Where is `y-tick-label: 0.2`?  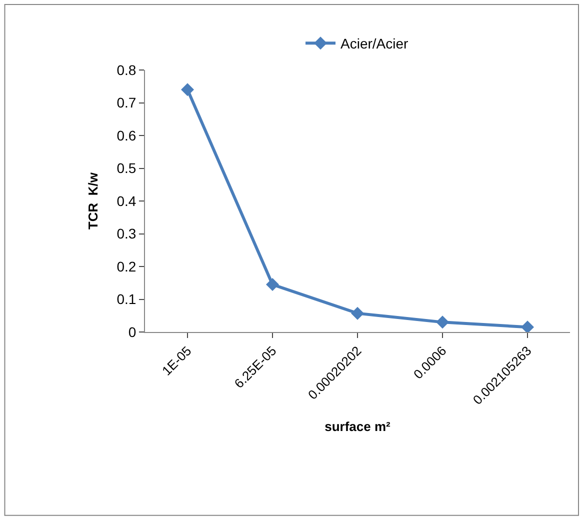 y-tick-label: 0.2 is located at coordinates (126, 266).